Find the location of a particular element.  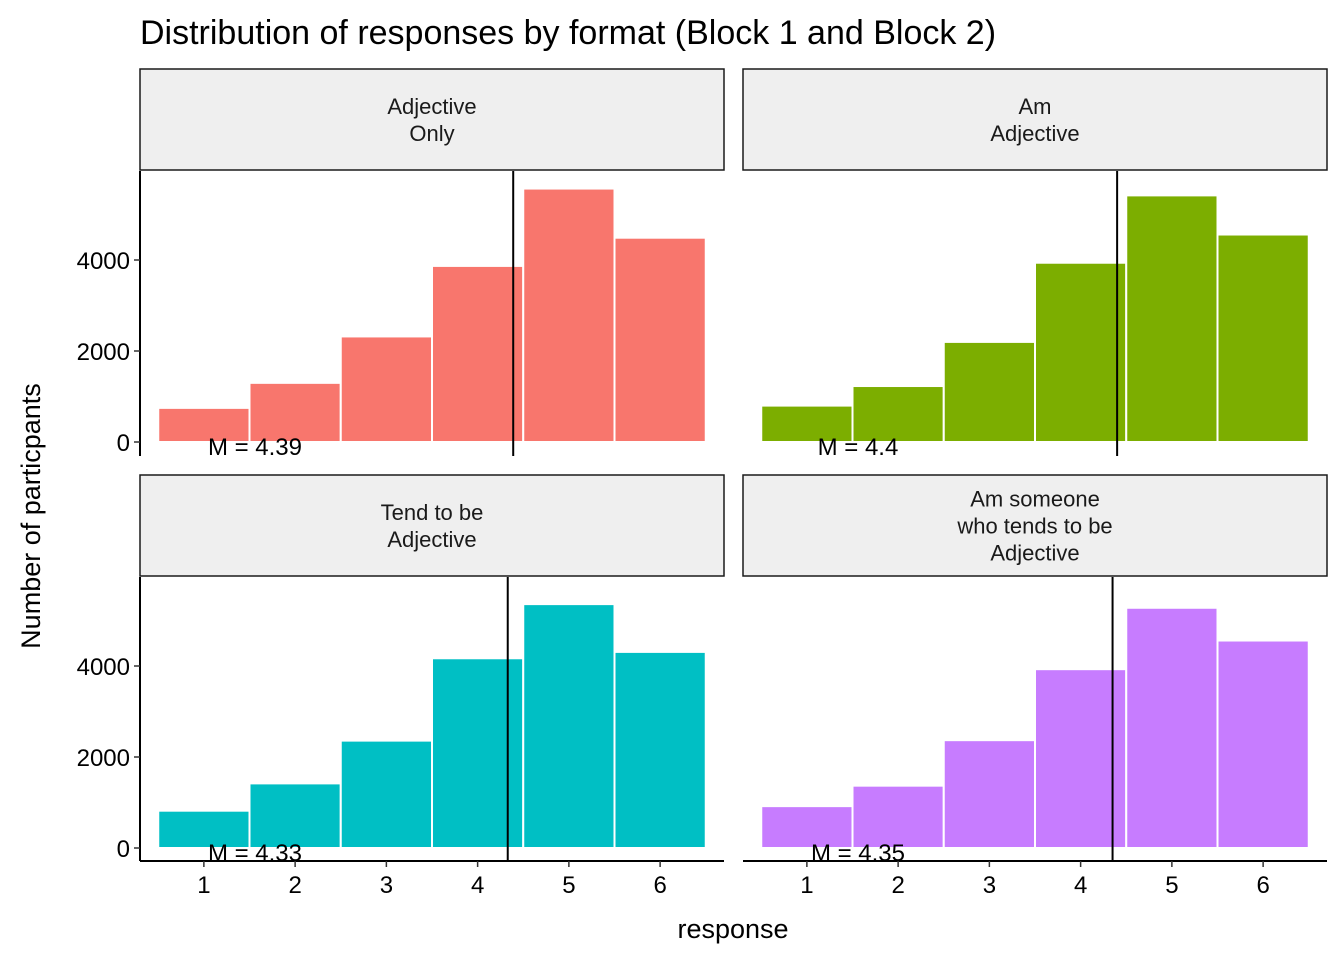

facet-strip-label: Am someone is located at coordinates (1035, 499).